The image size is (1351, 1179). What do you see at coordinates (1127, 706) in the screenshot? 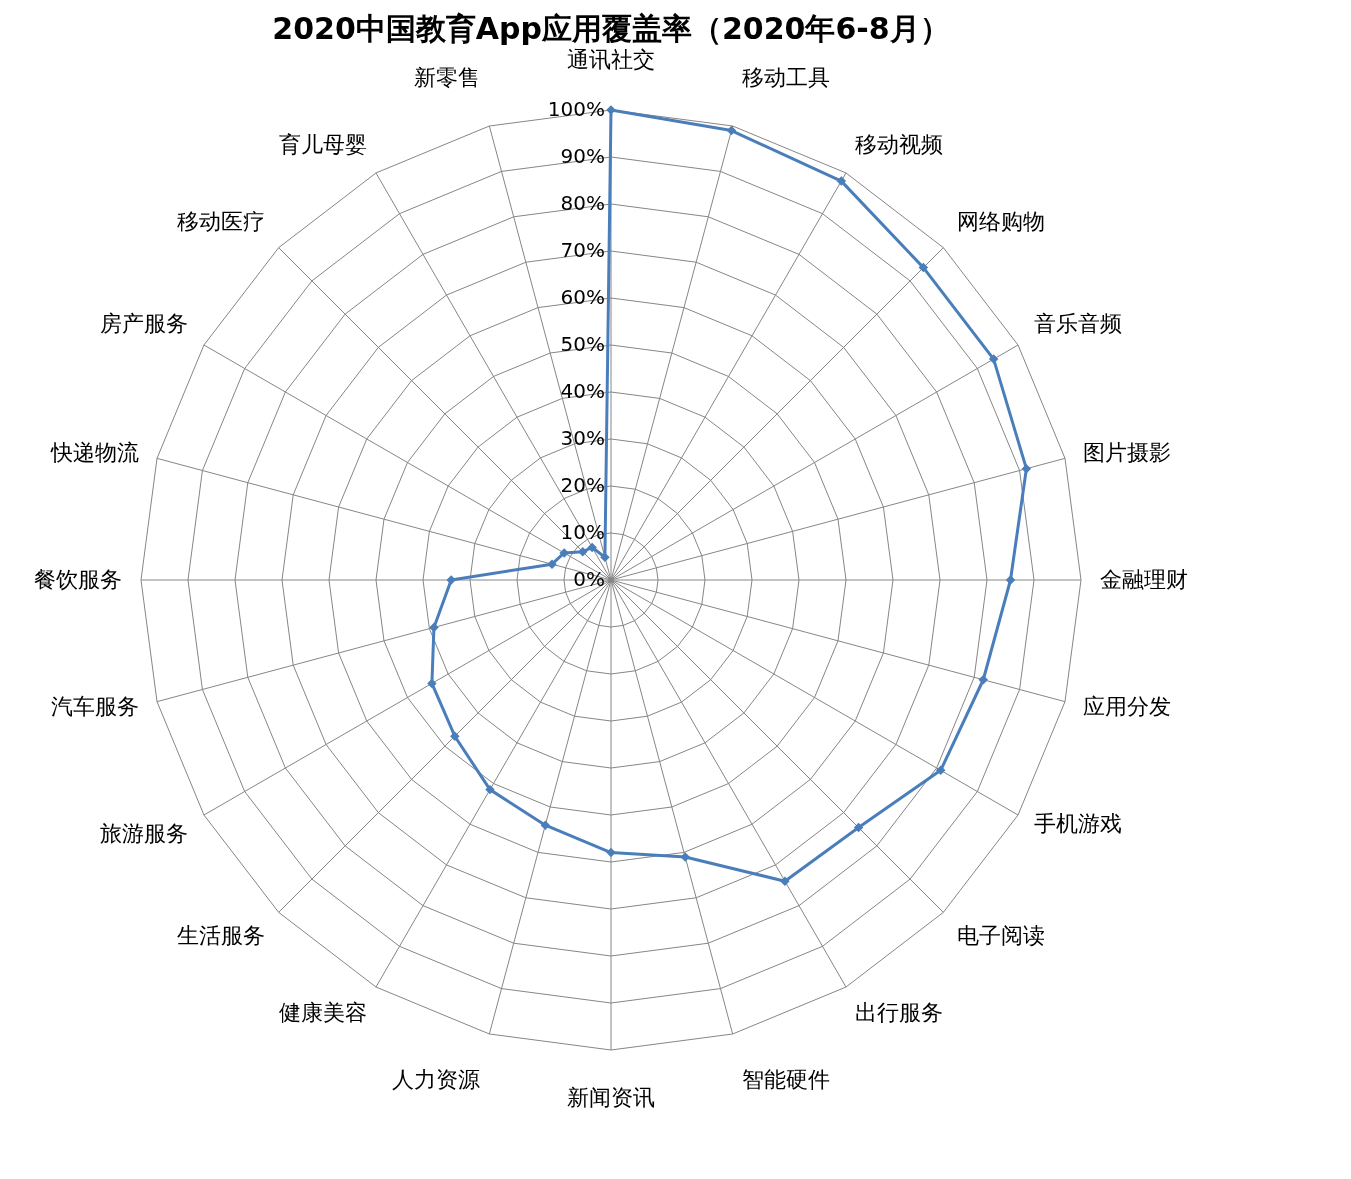
I see `spoke-label: 应用分发` at bounding box center [1127, 706].